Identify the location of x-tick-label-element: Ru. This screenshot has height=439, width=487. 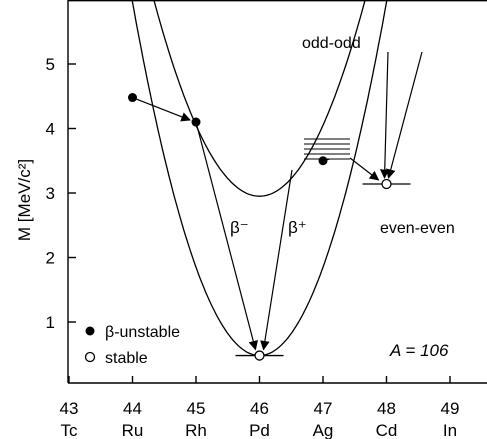
(133, 430).